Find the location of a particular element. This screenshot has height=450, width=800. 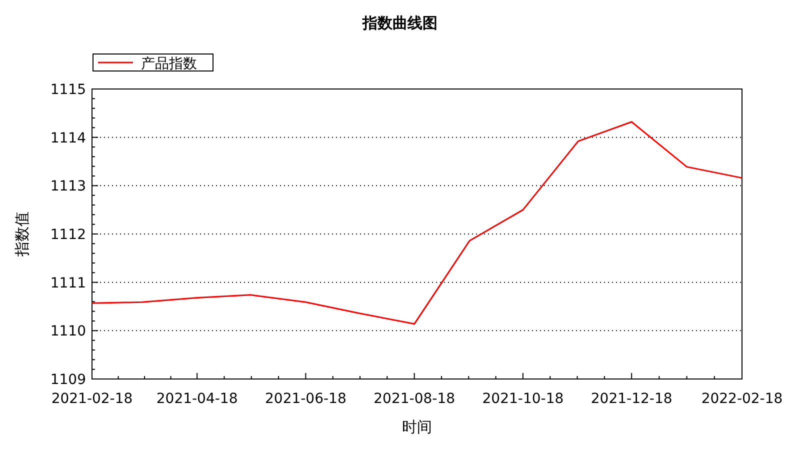

y-tick-label: 1113 is located at coordinates (68, 186).